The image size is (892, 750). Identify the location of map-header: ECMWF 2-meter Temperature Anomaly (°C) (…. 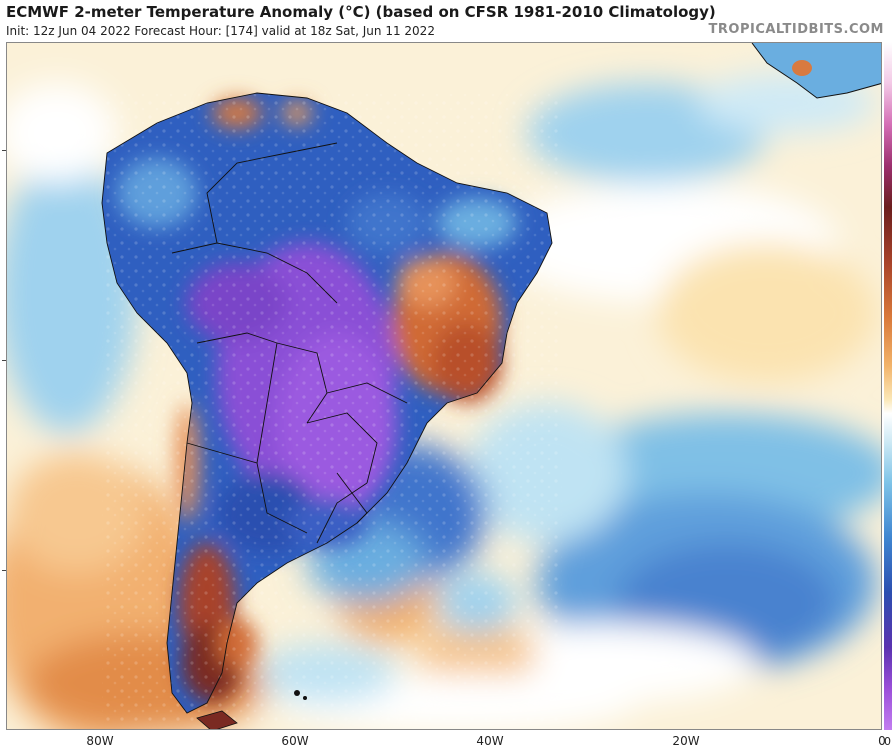
(446, 21).